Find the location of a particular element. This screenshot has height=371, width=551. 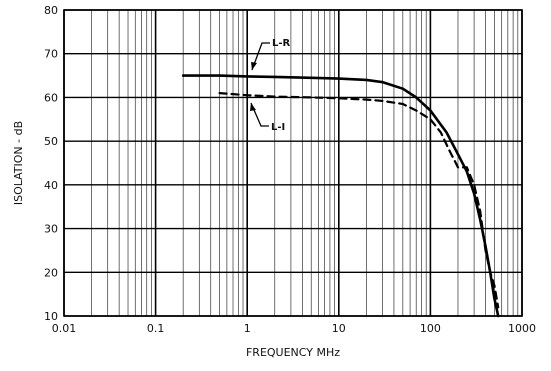

y-tick-label: 70 is located at coordinates (51, 54).